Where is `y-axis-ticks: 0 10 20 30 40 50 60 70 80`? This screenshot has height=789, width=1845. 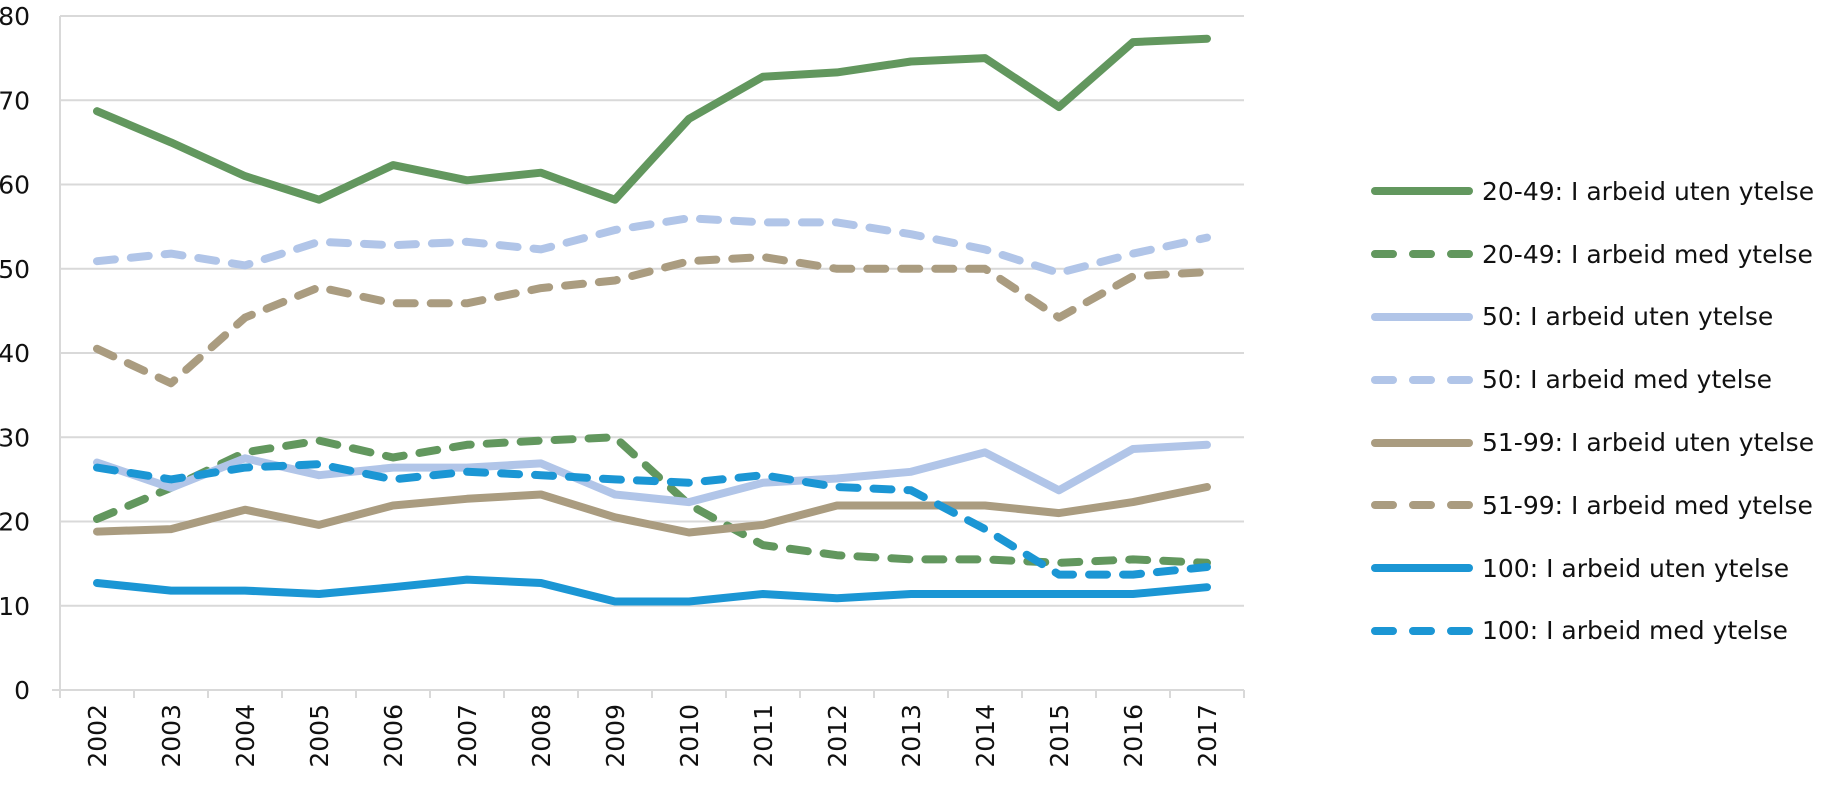
y-axis-ticks: 0 10 20 30 40 50 60 70 80 is located at coordinates (15, 353).